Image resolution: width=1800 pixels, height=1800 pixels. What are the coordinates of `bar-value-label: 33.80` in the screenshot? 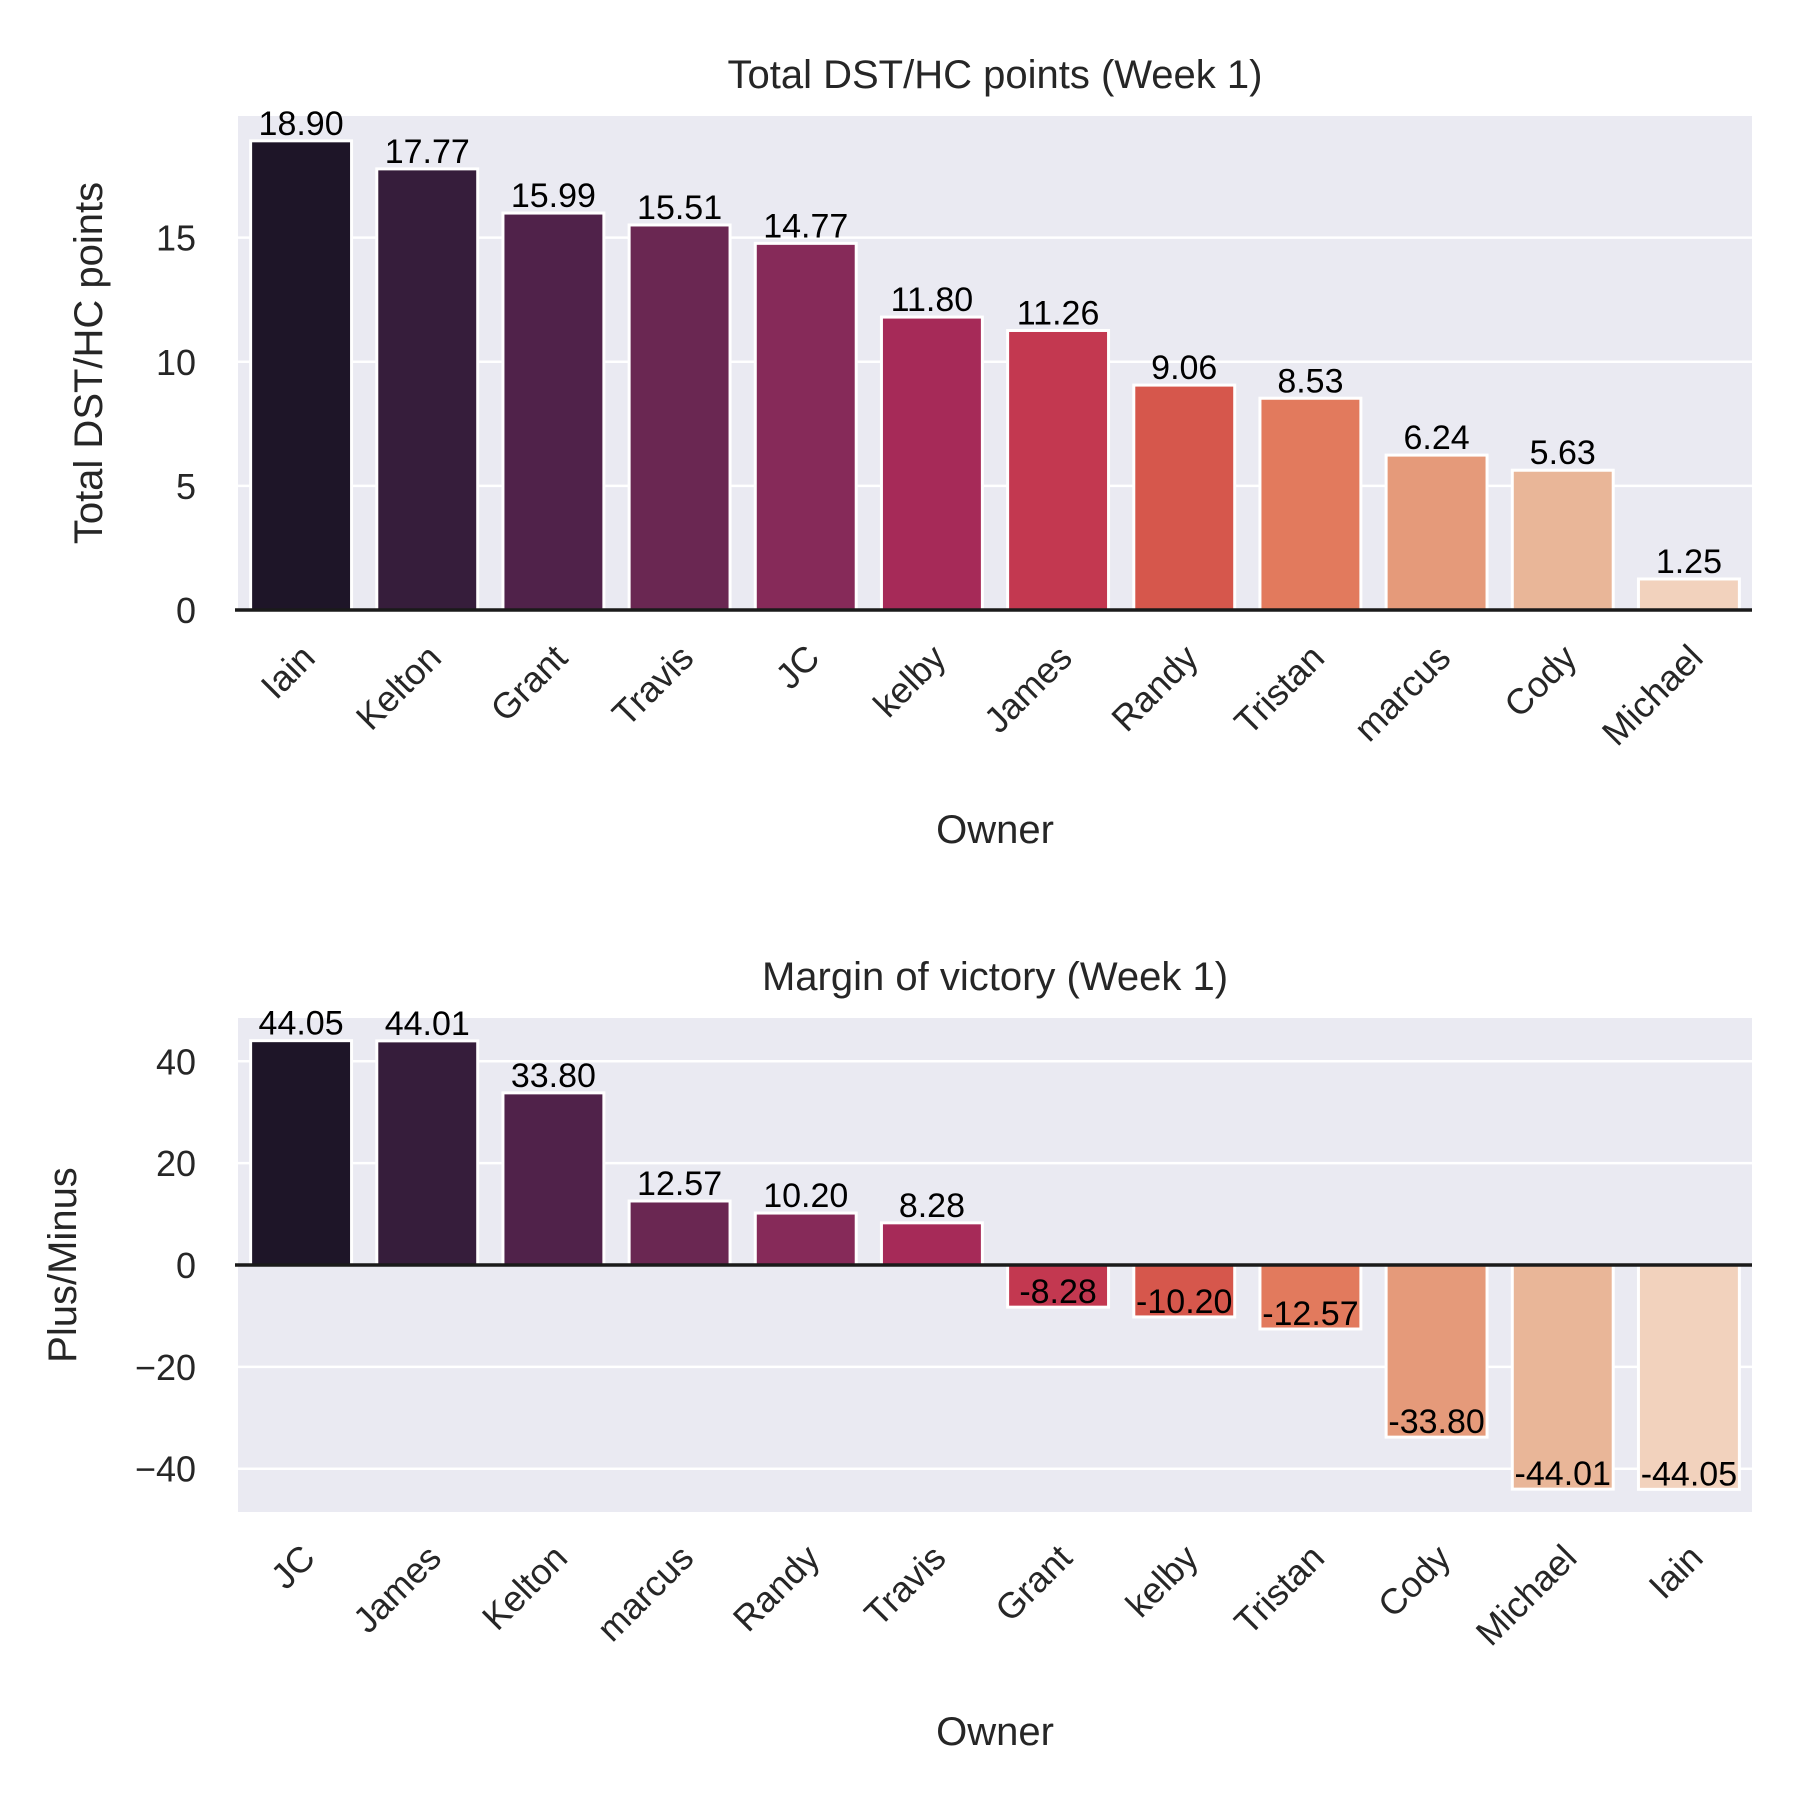 It's located at (553, 1076).